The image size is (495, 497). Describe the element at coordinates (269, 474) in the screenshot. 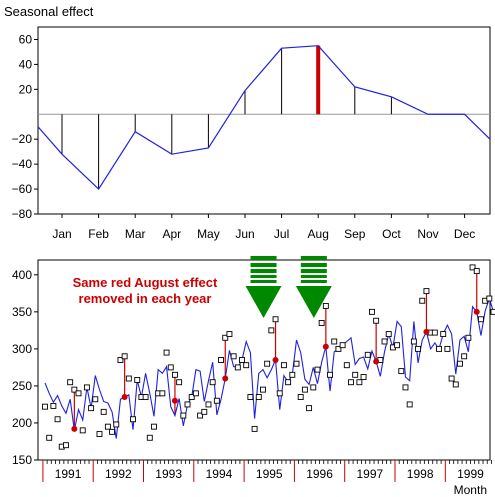

I see `year-label: 1995` at that location.